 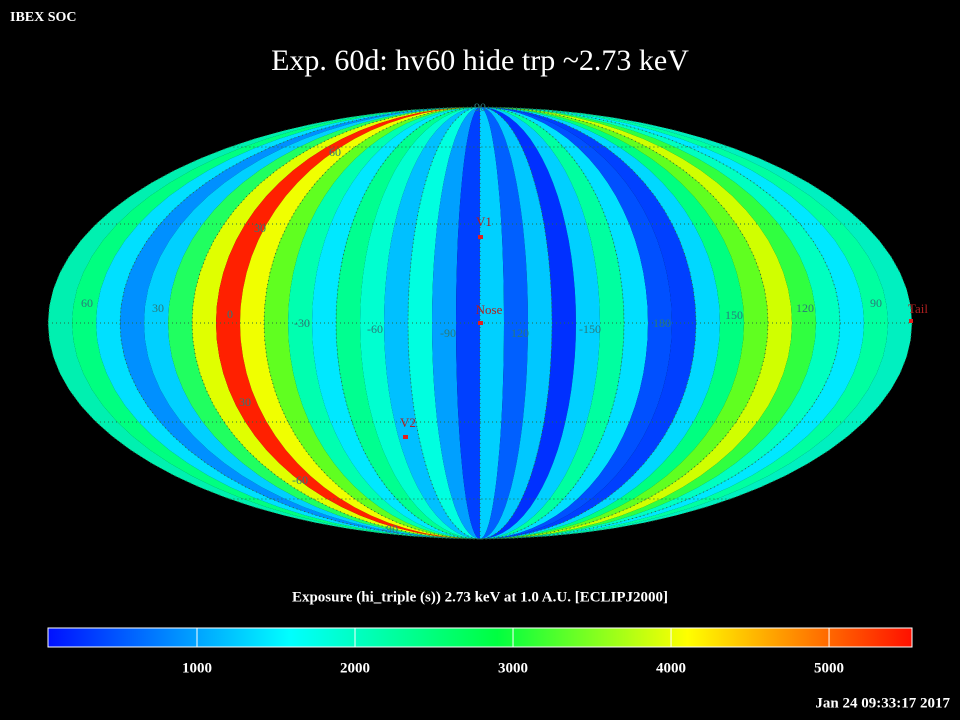 I want to click on grid-label: -30, so click(x=302, y=323).